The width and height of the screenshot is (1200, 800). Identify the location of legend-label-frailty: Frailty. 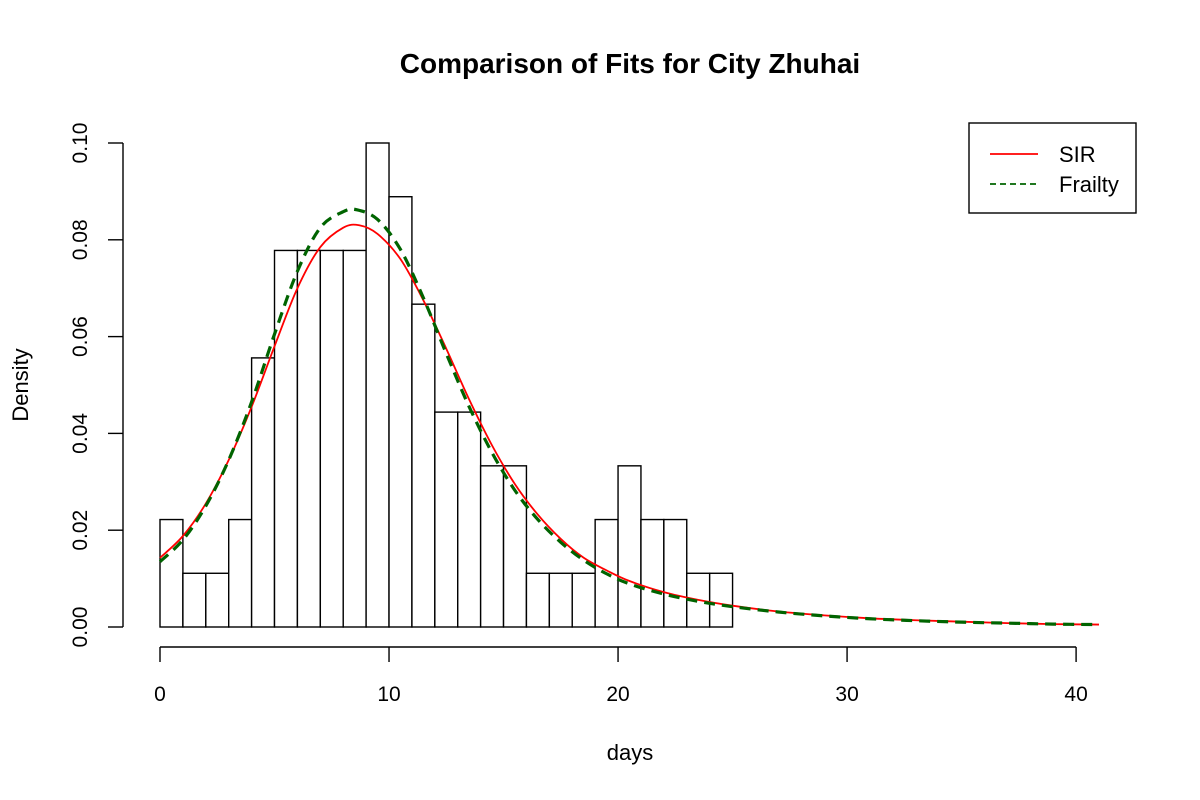
(1089, 184).